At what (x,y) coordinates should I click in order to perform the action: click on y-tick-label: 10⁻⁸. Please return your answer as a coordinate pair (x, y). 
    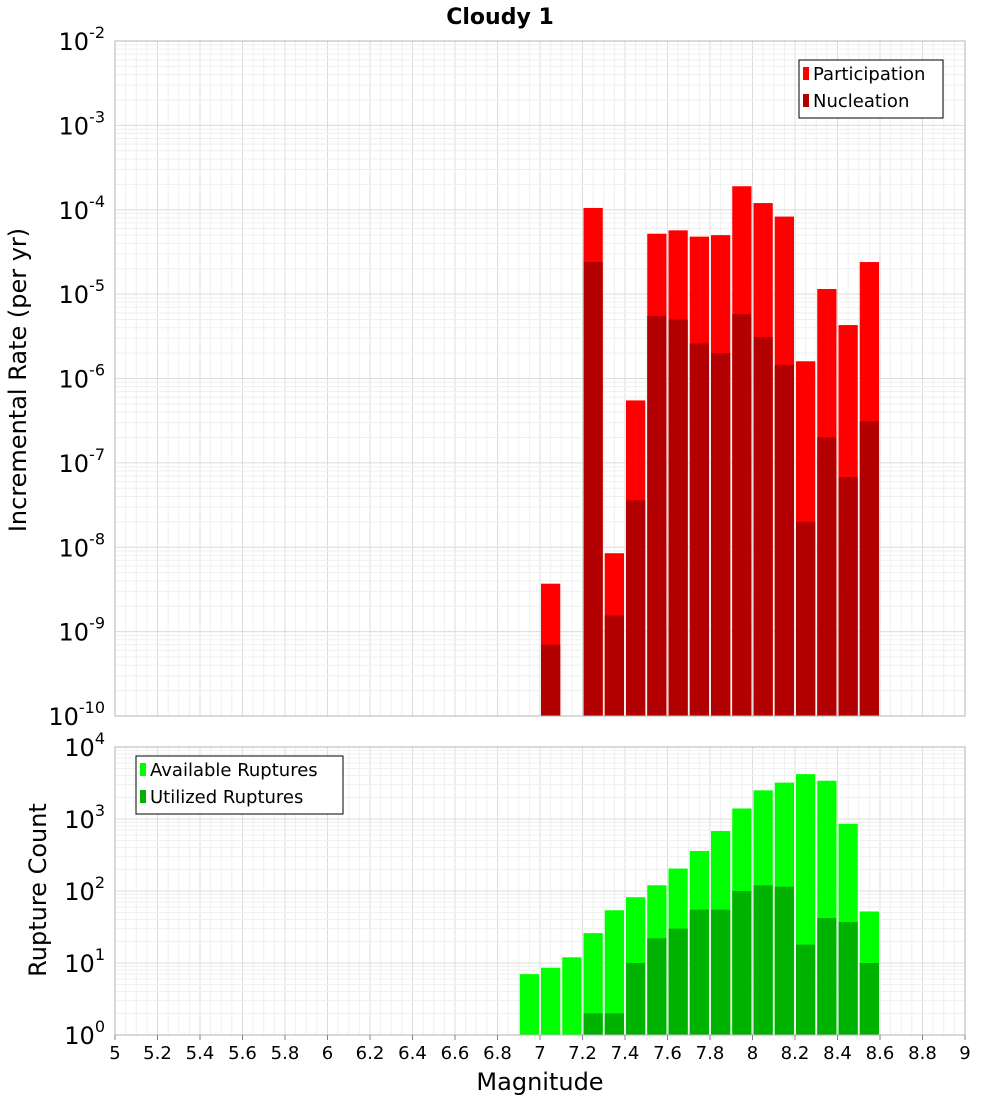
    Looking at the image, I should click on (82, 545).